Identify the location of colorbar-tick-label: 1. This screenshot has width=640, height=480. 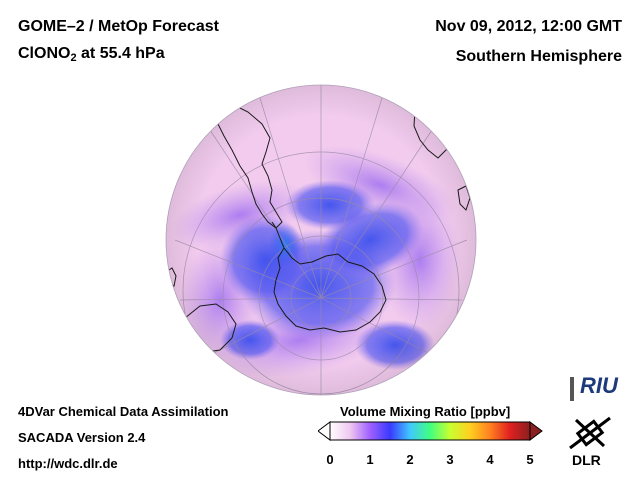
(370, 459).